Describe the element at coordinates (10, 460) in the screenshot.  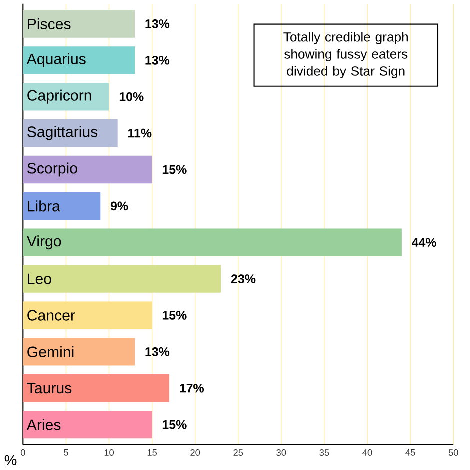
I see `x-axis-title: %` at that location.